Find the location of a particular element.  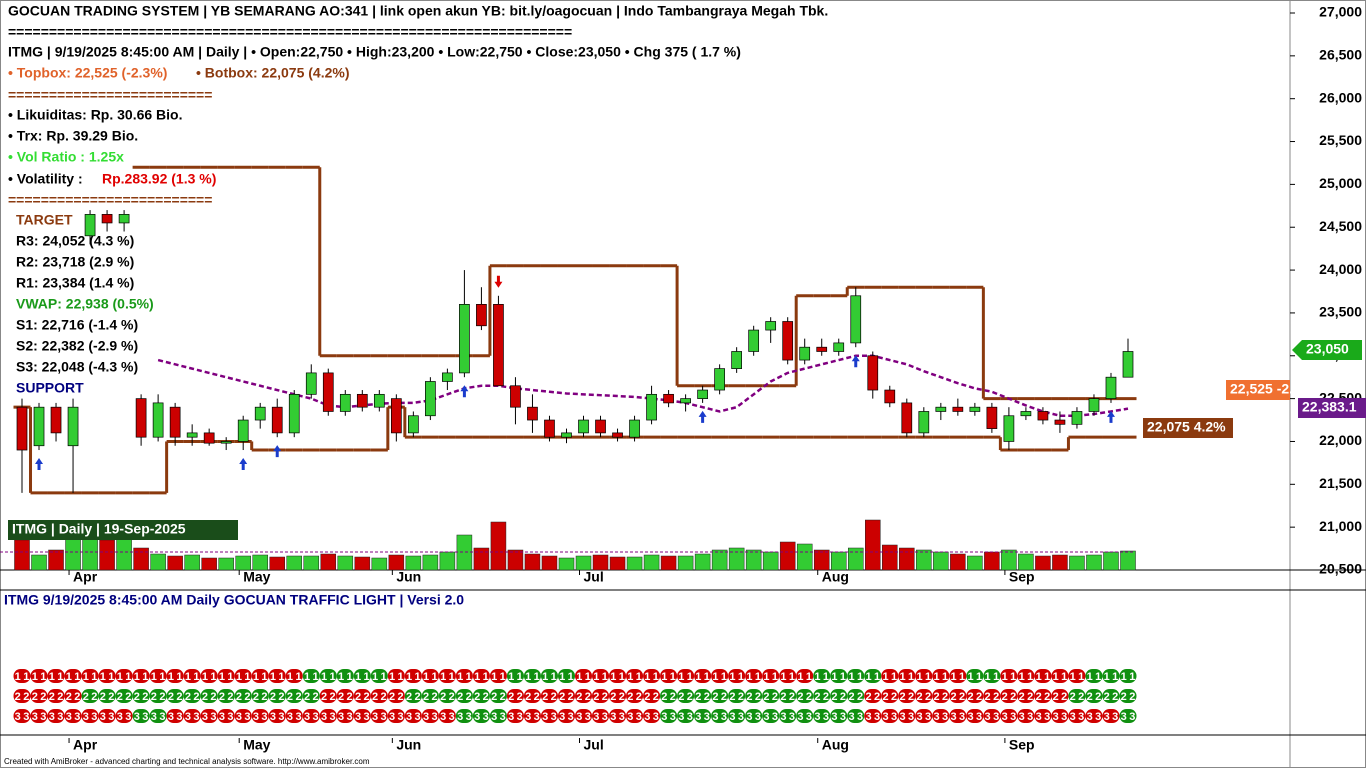

price-tag-bg is located at coordinates (1332, 408).